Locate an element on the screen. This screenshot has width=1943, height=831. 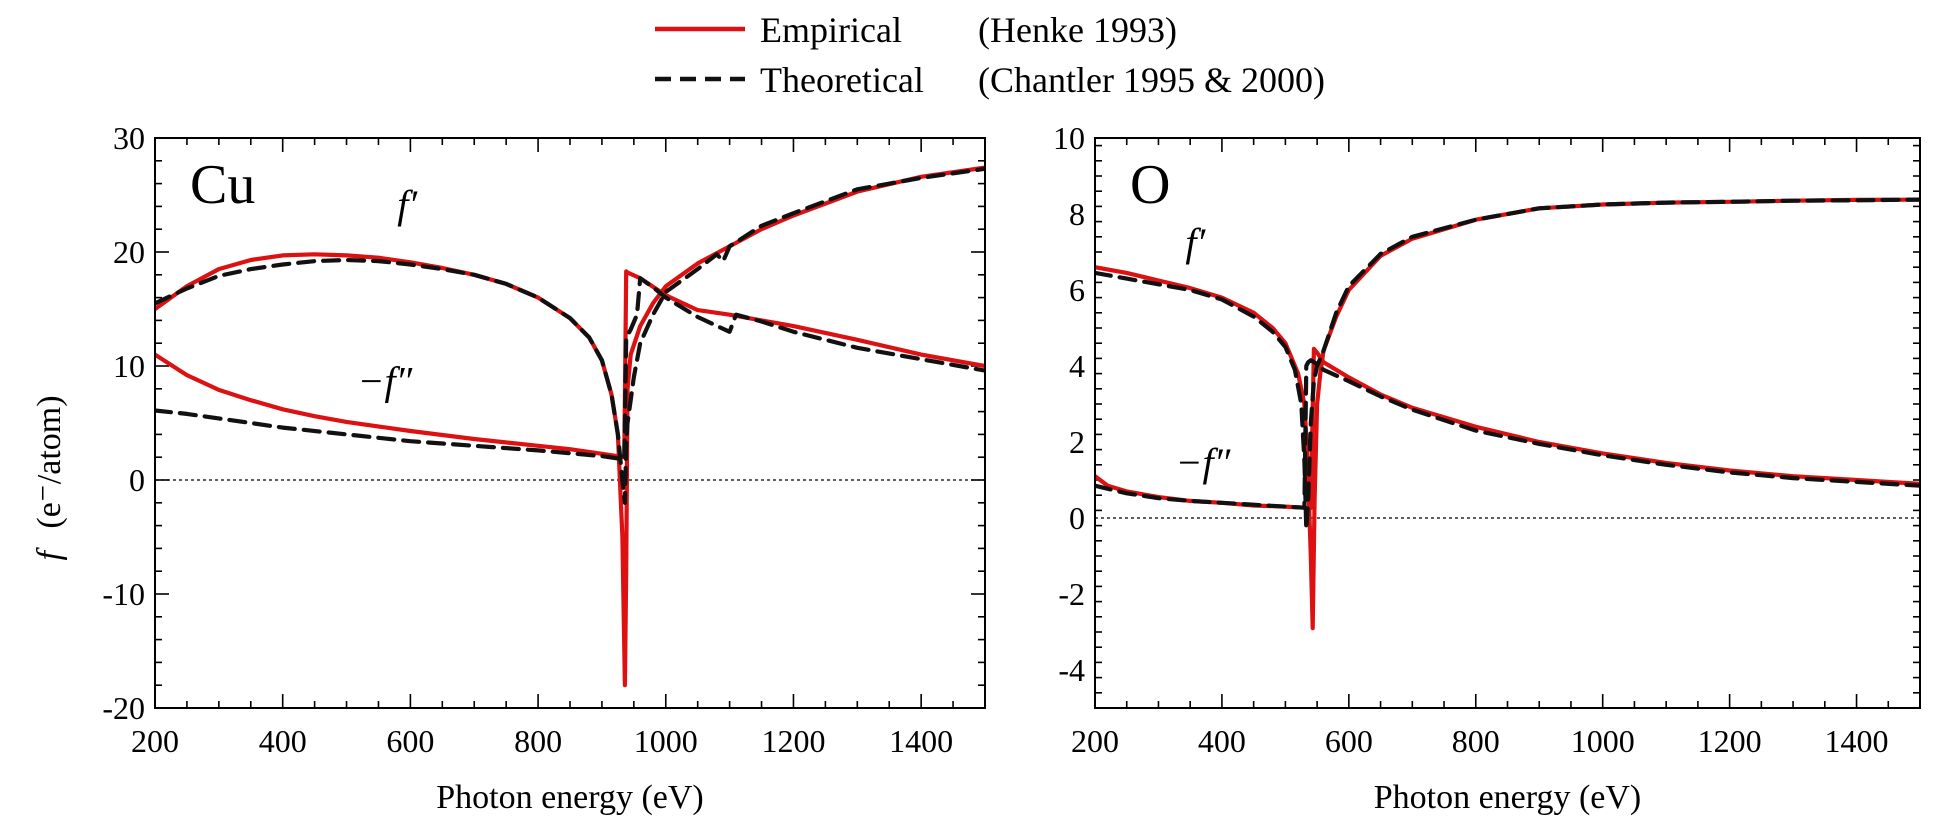
y-tick-label: 6 is located at coordinates (1077, 290).